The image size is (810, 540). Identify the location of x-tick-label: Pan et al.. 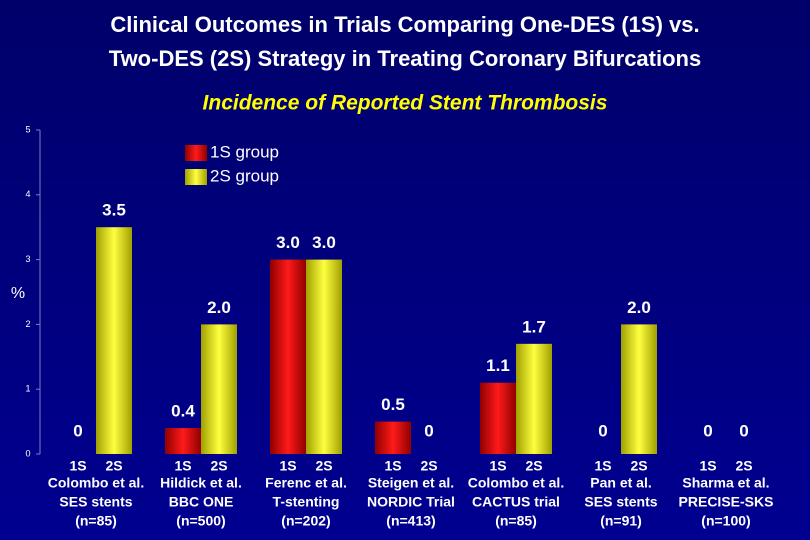
(620, 483).